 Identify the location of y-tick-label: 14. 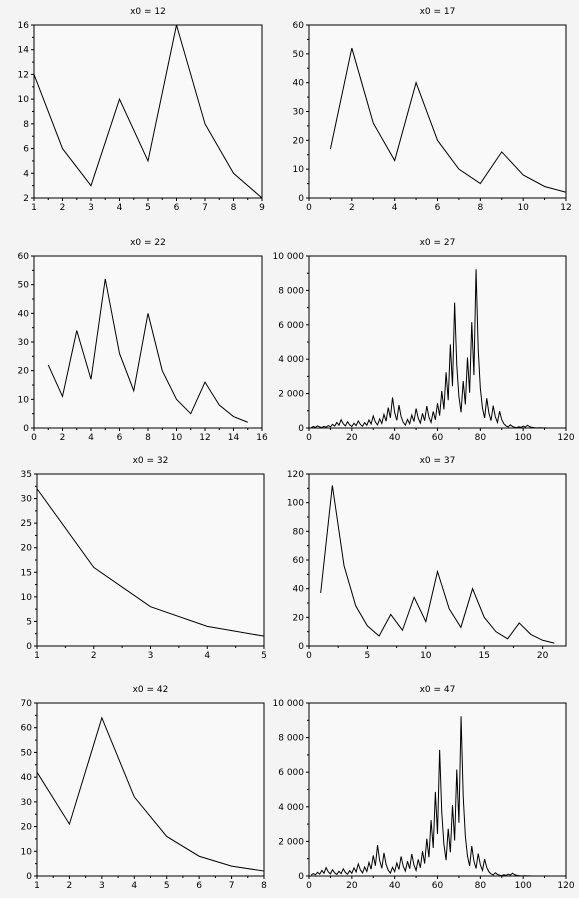
(24, 51).